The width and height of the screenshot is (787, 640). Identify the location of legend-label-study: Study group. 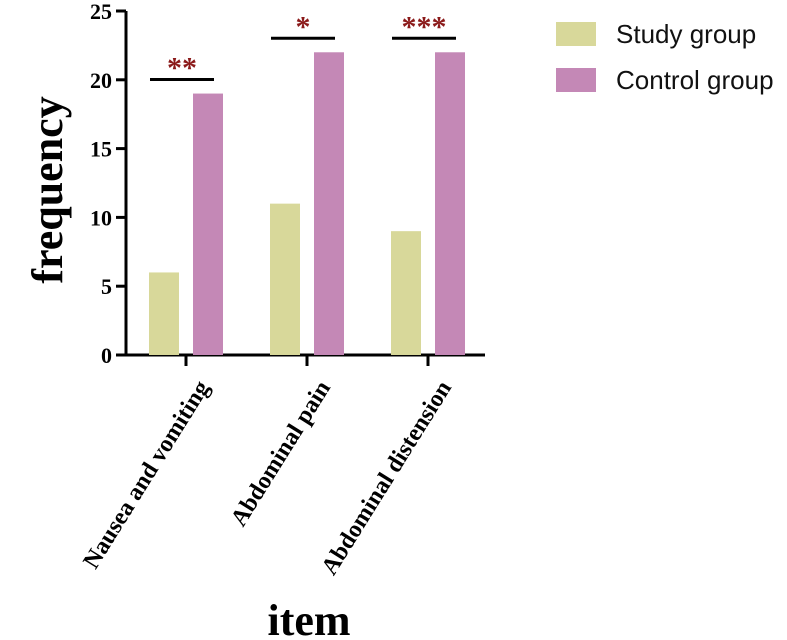
(686, 34).